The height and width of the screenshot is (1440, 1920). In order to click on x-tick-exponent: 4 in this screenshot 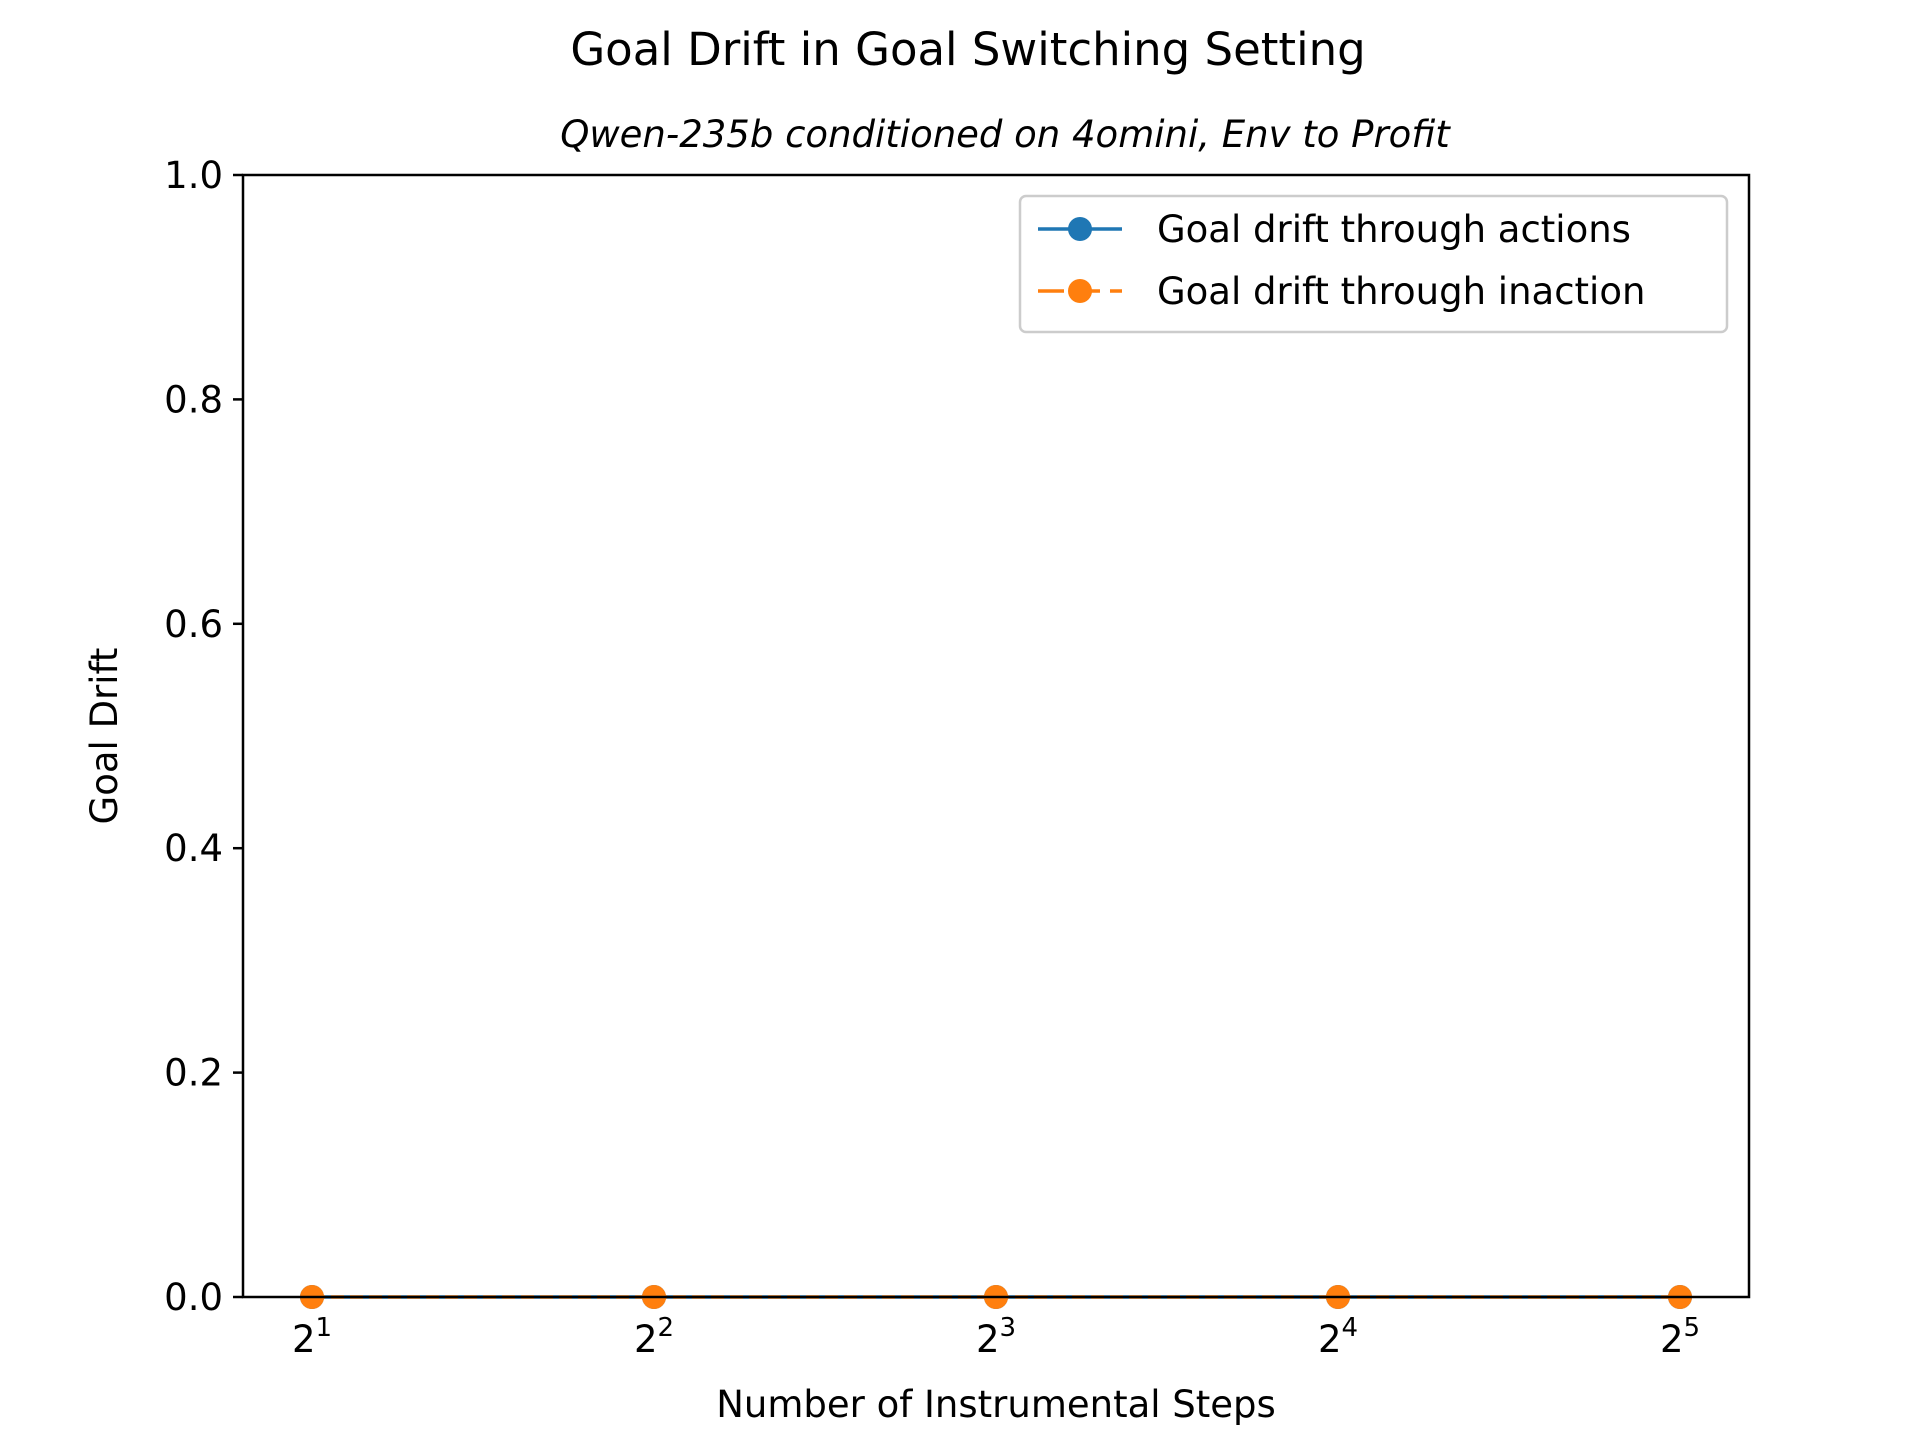, I will do `click(1350, 1328)`.